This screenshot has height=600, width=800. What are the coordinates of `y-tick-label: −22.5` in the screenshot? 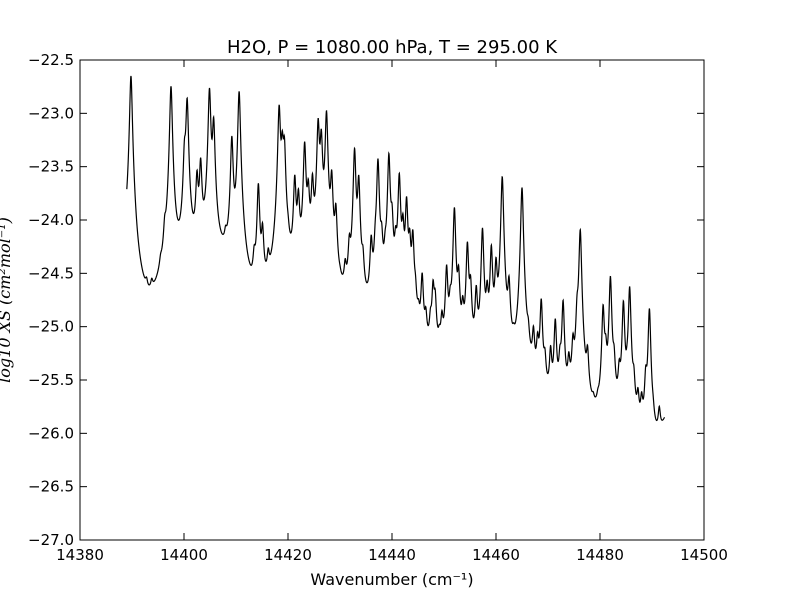 It's located at (51, 60).